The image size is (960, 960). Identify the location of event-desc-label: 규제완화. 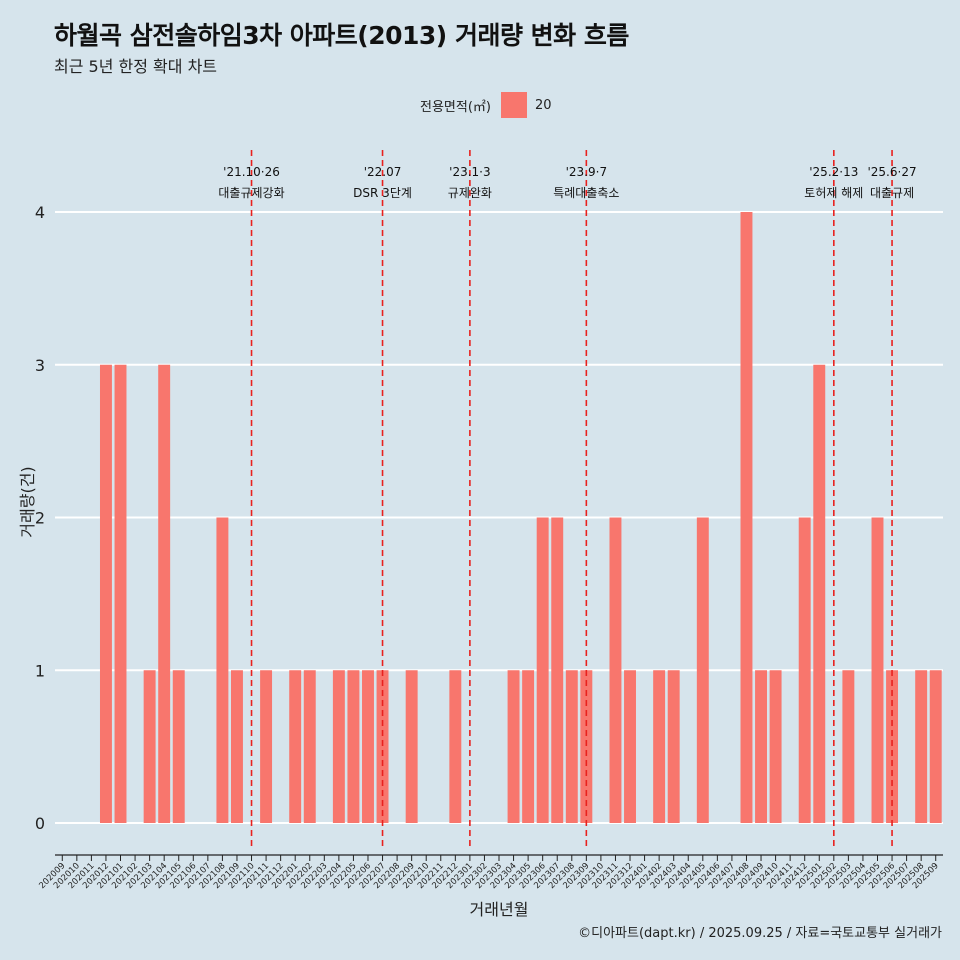
(470, 193).